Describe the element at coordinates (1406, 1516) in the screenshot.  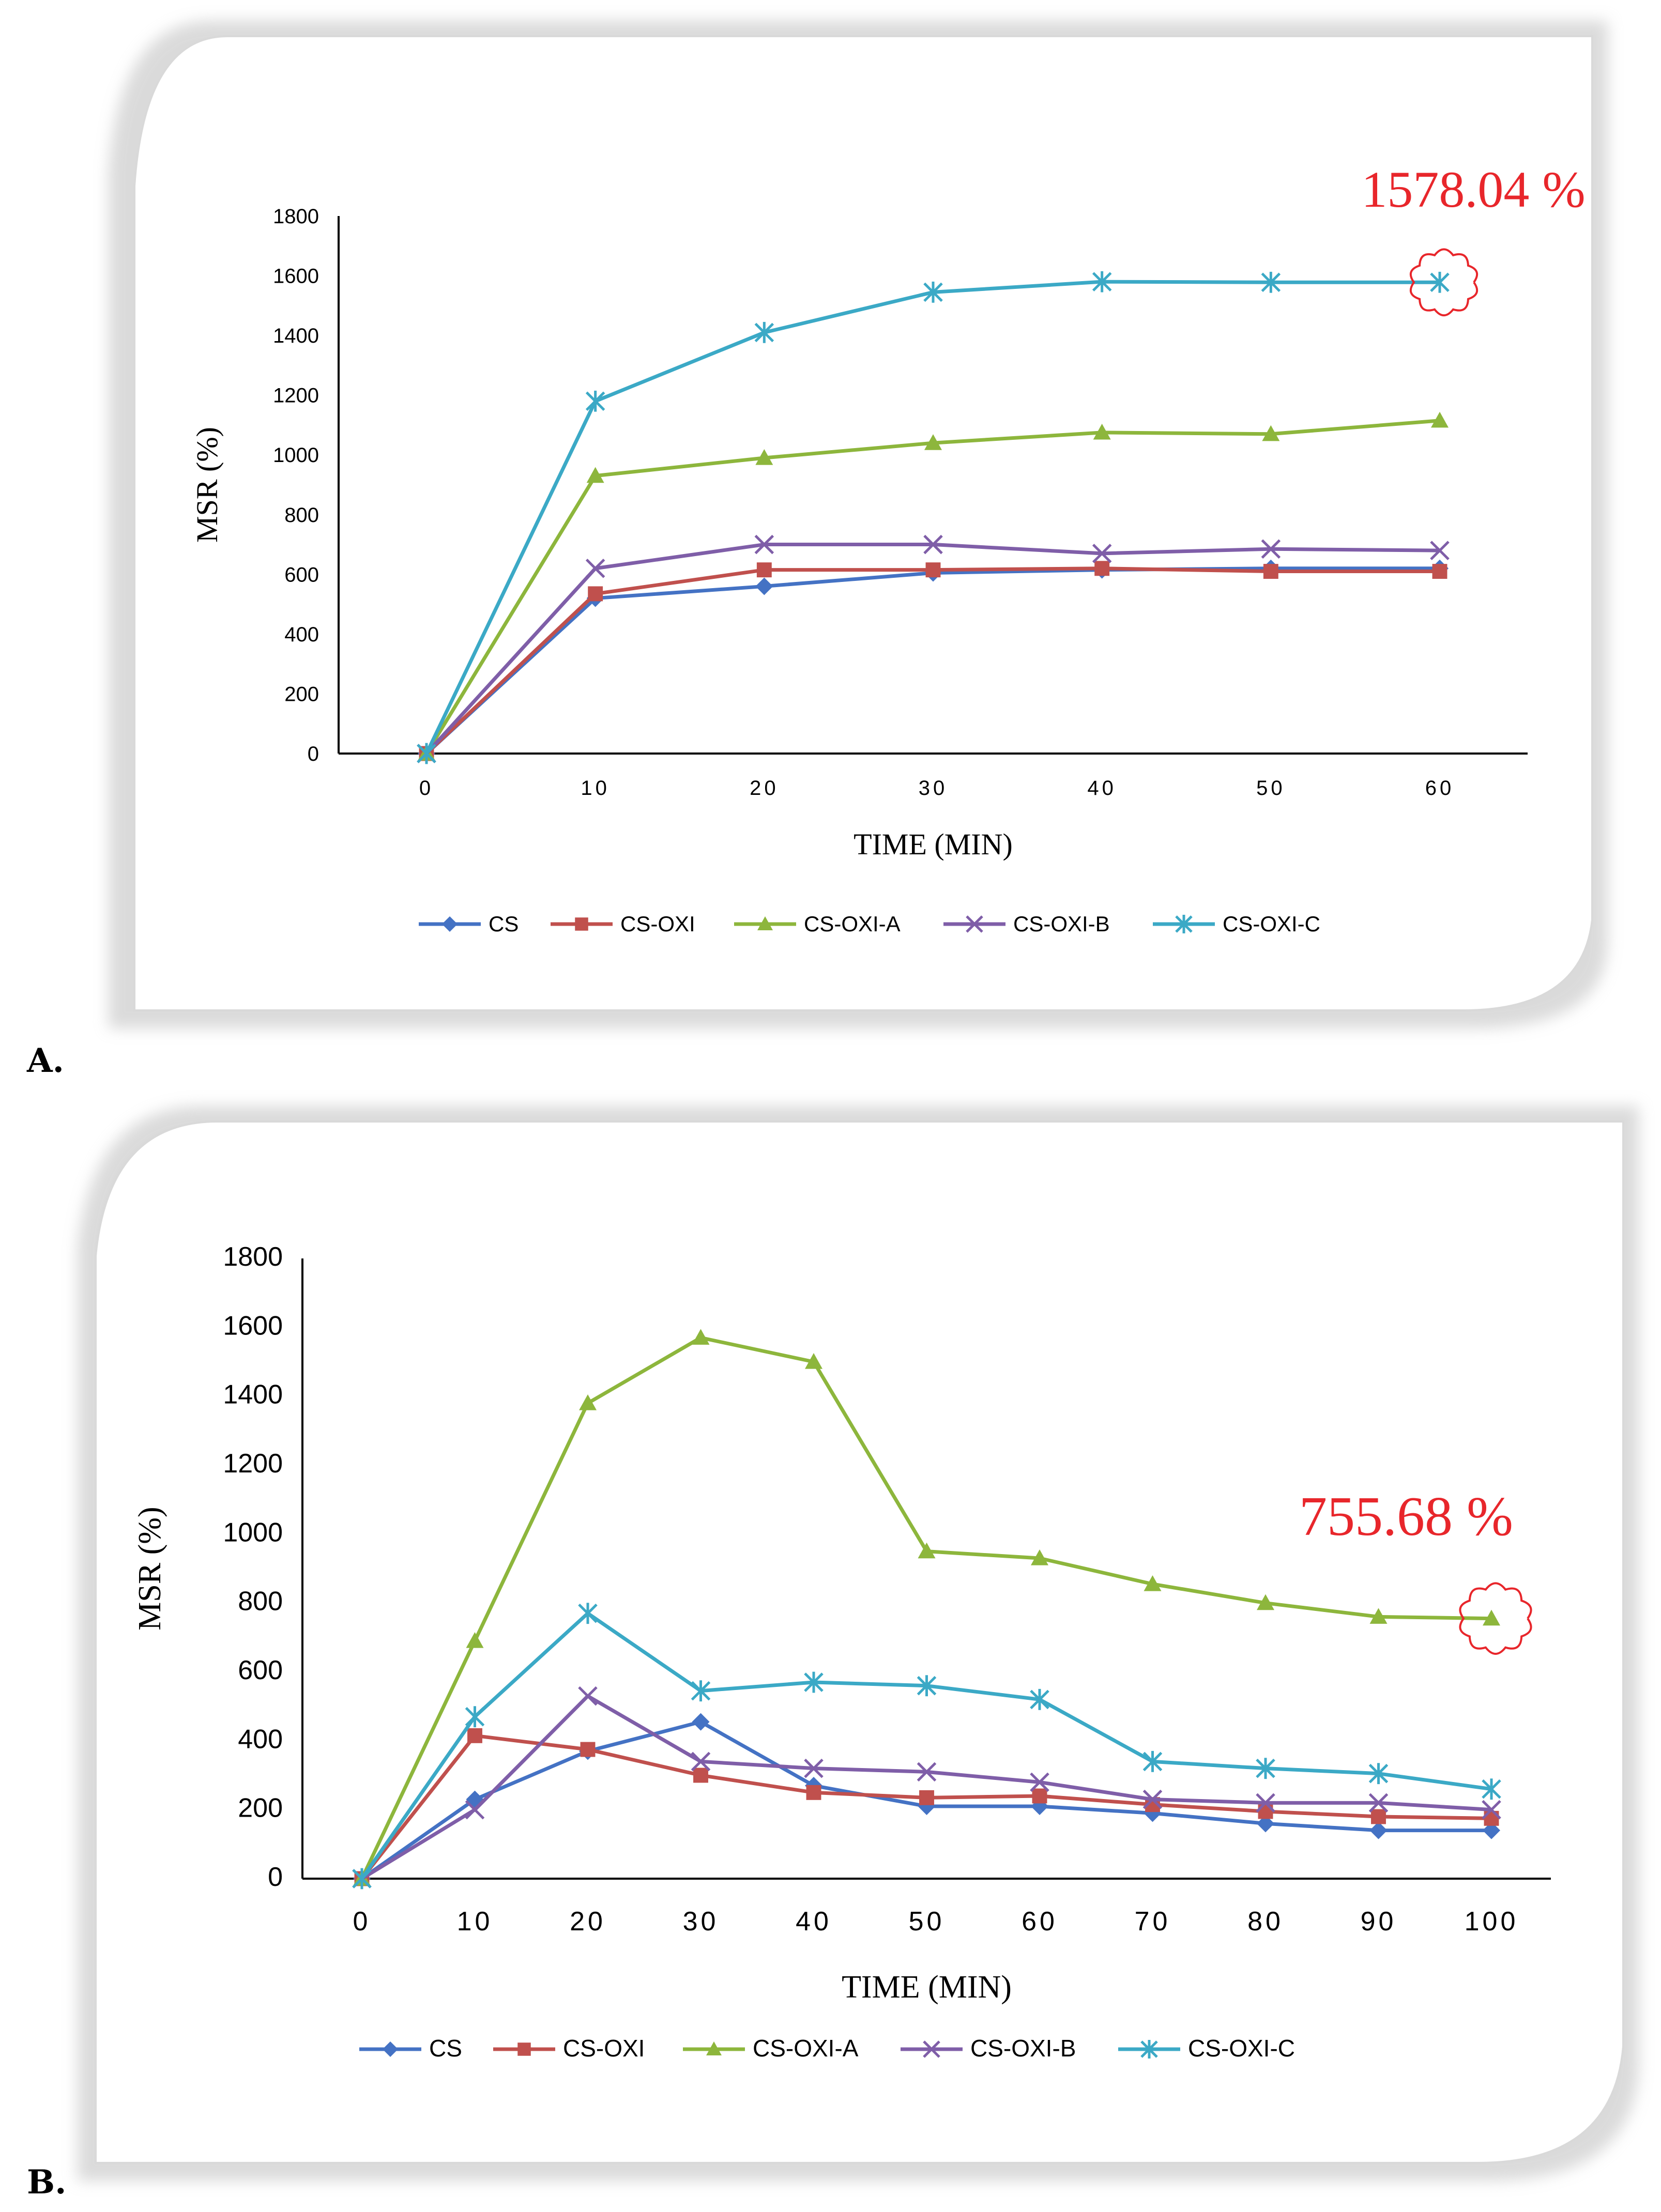
I see `annotation-label: 755.68 %` at that location.